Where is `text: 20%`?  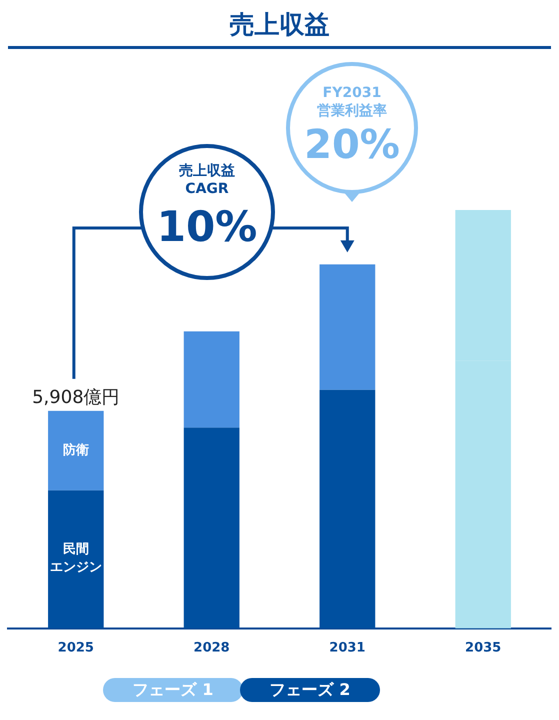 text: 20% is located at coordinates (352, 145).